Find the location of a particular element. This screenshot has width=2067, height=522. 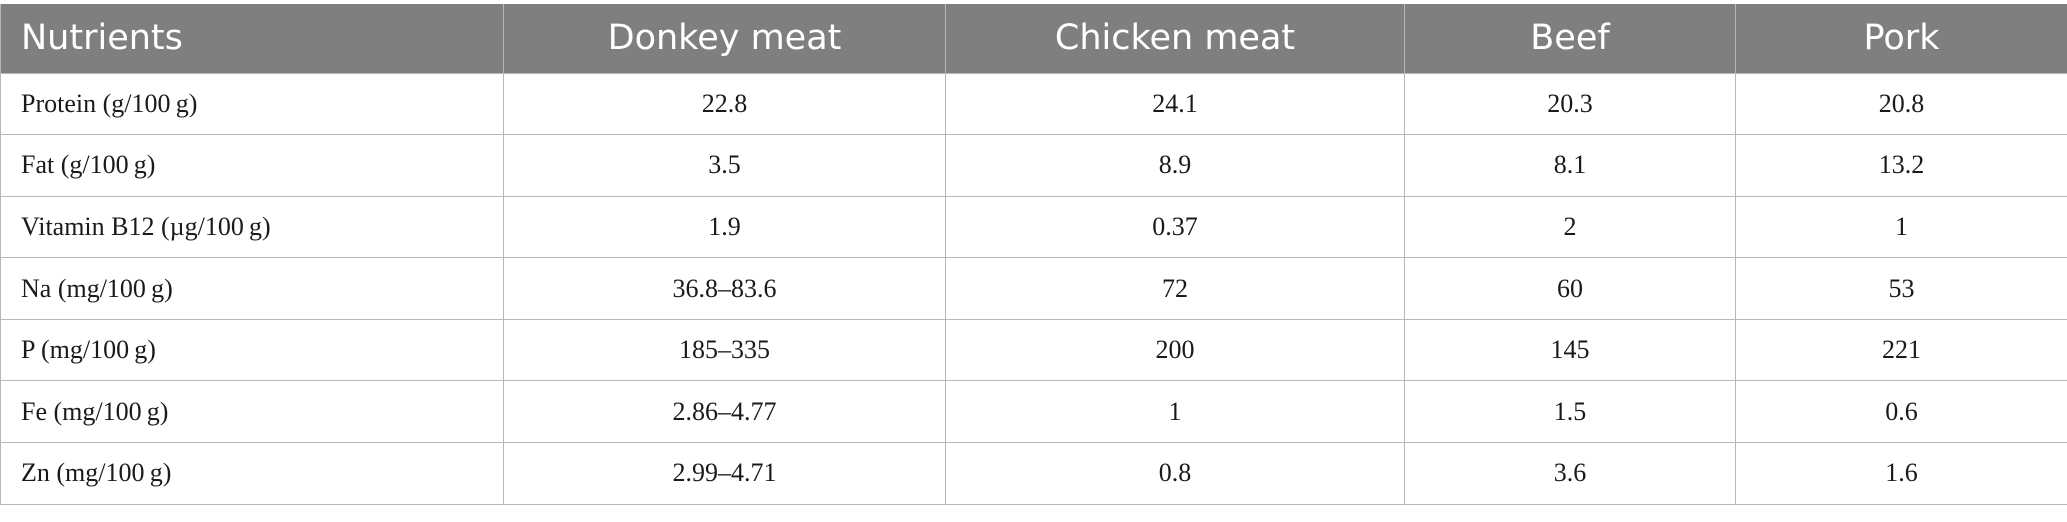

table-row-p: P (mg/100 g) 185–335 200 145 221 is located at coordinates (1033, 350).